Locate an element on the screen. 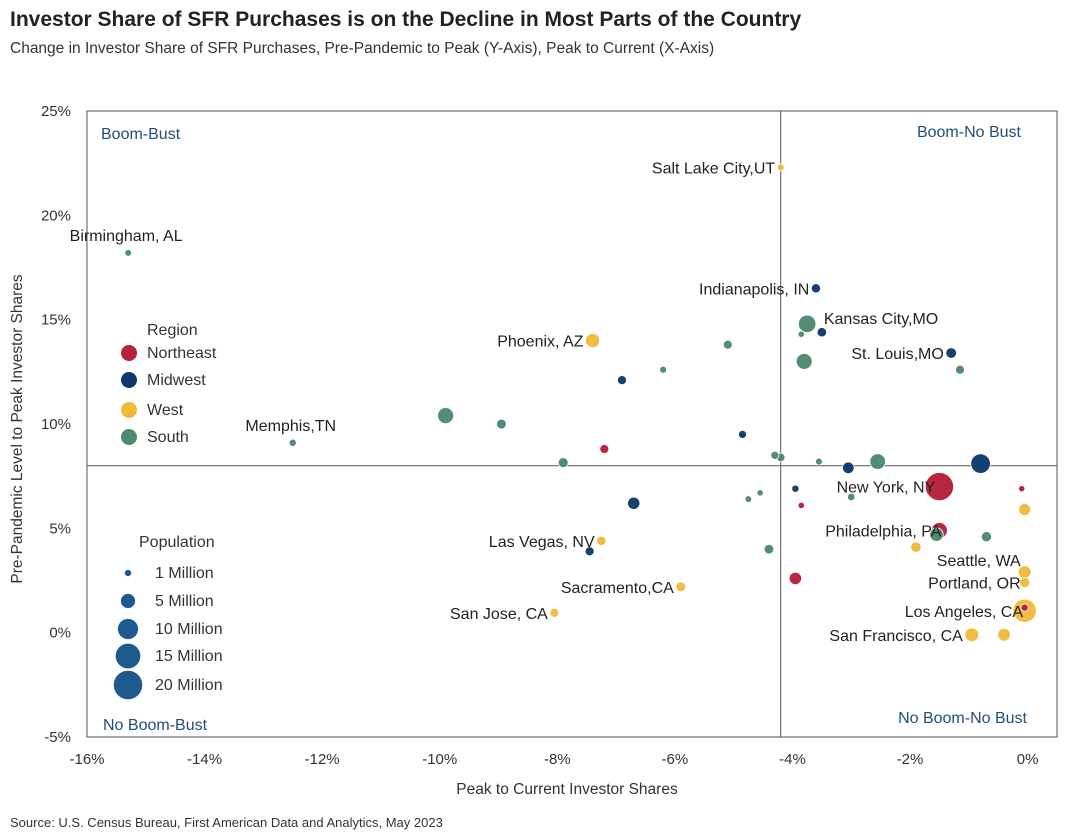 The image size is (1075, 837). legend-size-title: Population is located at coordinates (177, 542).